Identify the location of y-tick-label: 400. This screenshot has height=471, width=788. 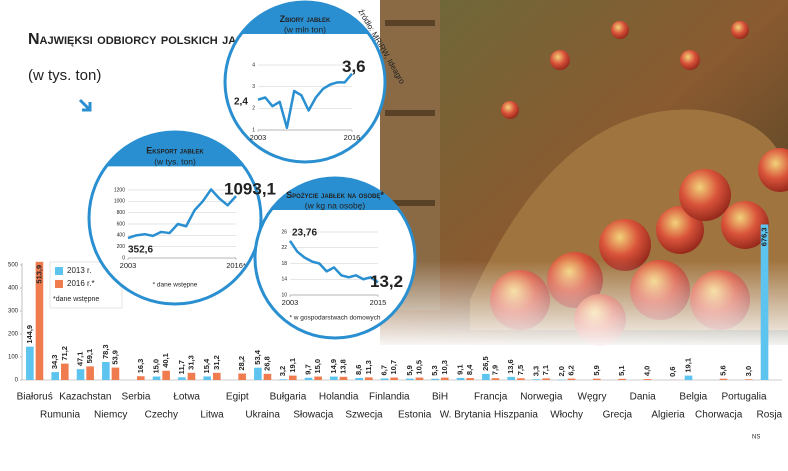
(121, 236).